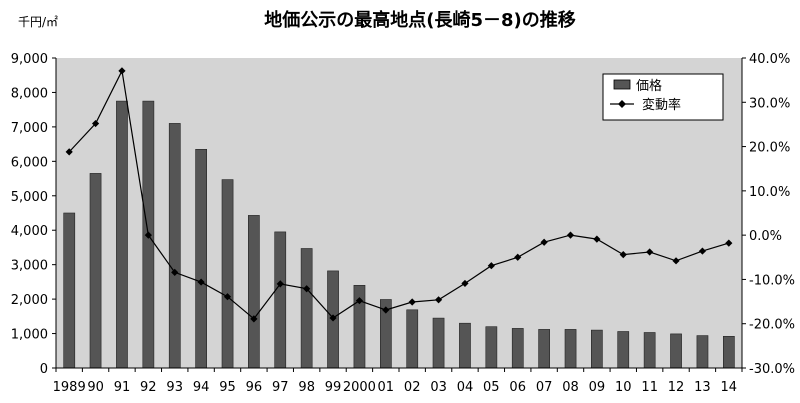 The height and width of the screenshot is (403, 800). Describe the element at coordinates (623, 387) in the screenshot. I see `x-tick-label: 10` at that location.